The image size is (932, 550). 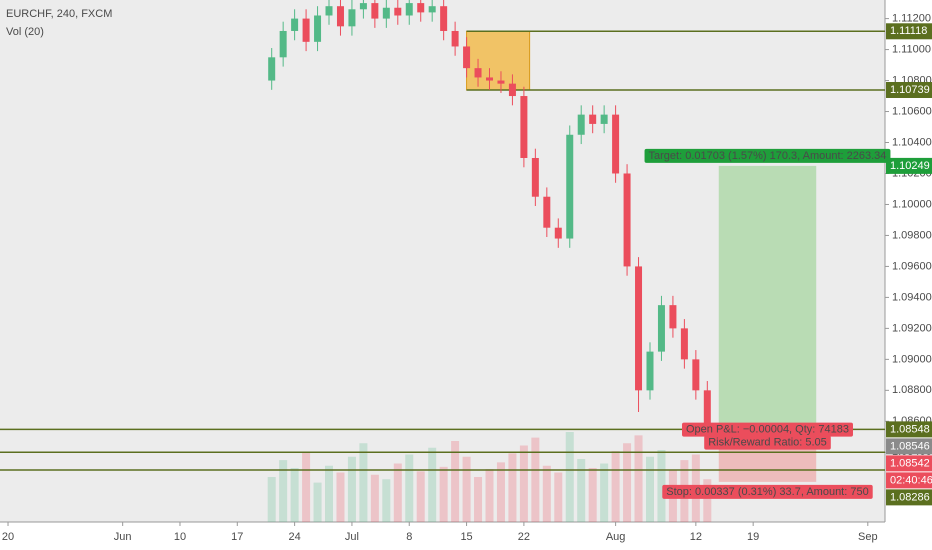 I want to click on position-label-text: Risk/Reward Ratio: 5.05, so click(x=767, y=443).